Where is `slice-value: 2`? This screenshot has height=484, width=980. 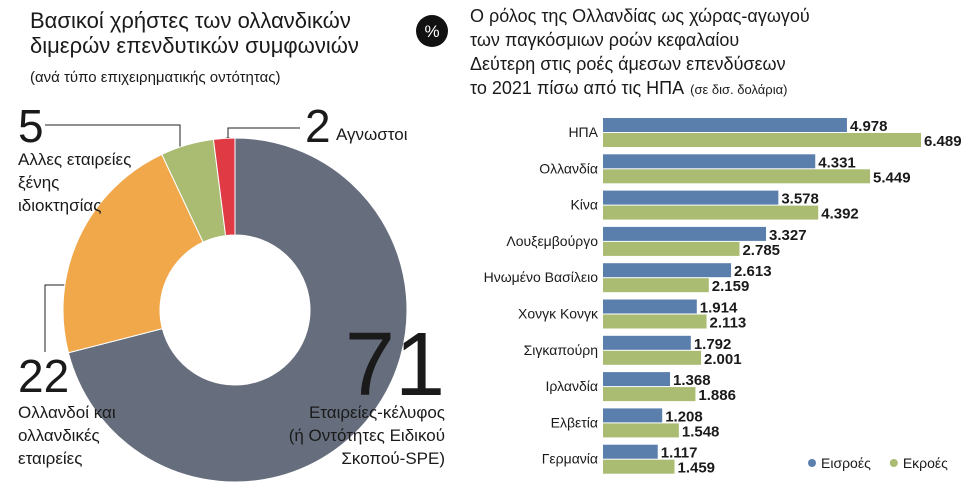
slice-value: 2 is located at coordinates (318, 126).